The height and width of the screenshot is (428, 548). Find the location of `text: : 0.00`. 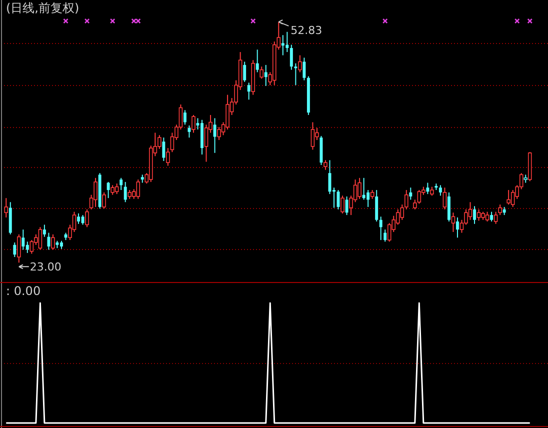

text: : 0.00 is located at coordinates (23, 291).